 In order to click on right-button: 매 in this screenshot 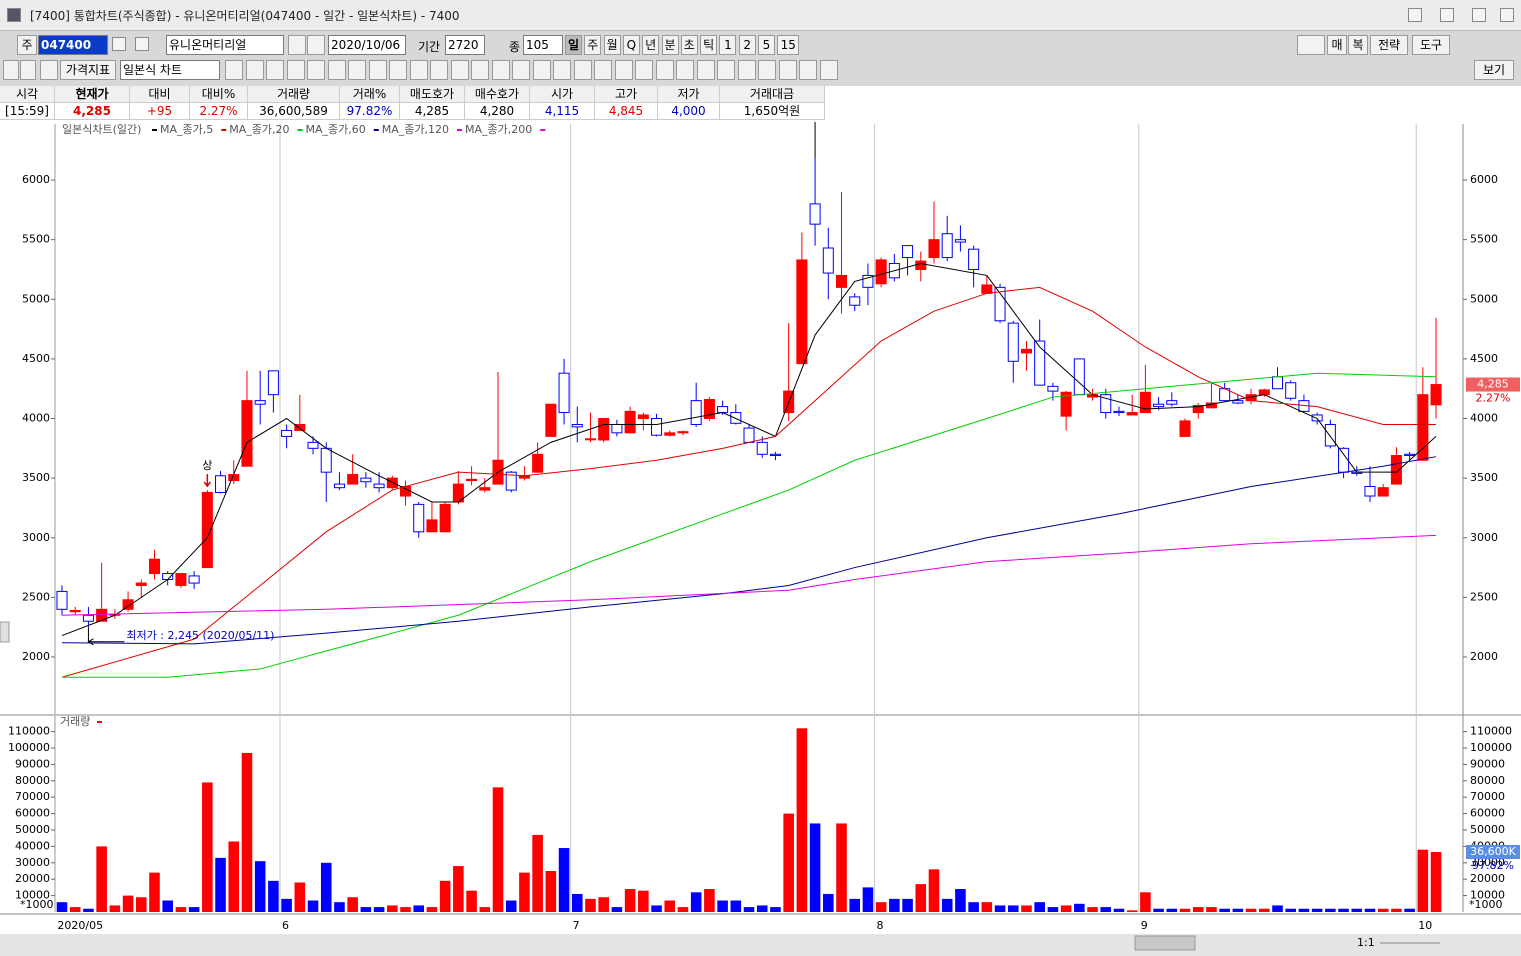, I will do `click(1337, 45)`.